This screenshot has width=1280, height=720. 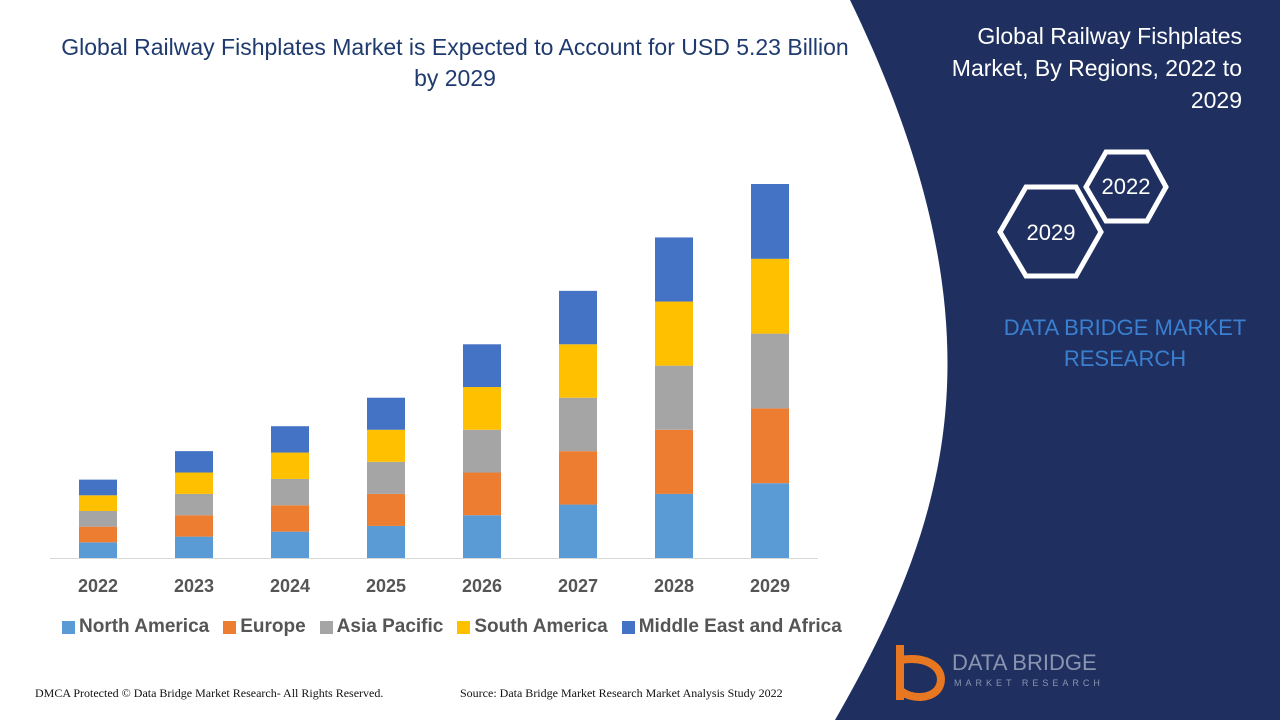 What do you see at coordinates (578, 586) in the screenshot?
I see `x-tick-label: 2027` at bounding box center [578, 586].